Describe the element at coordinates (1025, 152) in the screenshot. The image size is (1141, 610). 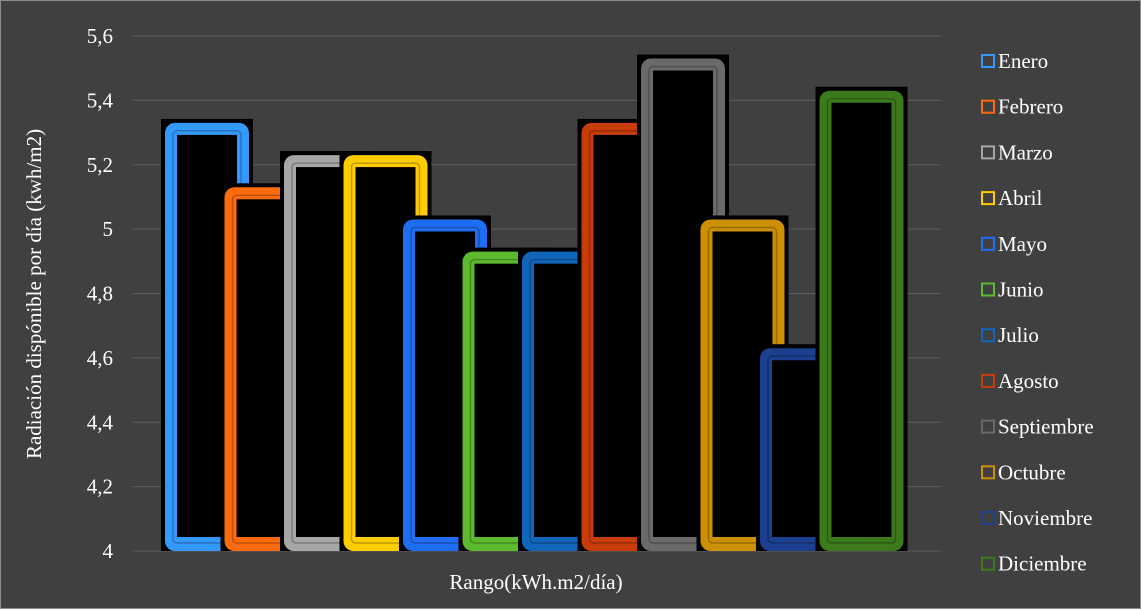
I see `legend-label: Marzo` at that location.